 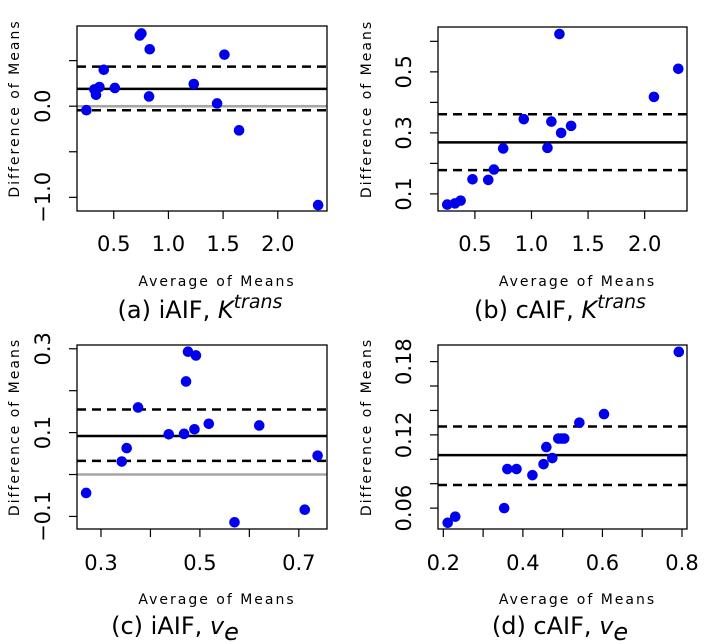 I want to click on x-tick-label: 0.3, so click(x=100, y=563).